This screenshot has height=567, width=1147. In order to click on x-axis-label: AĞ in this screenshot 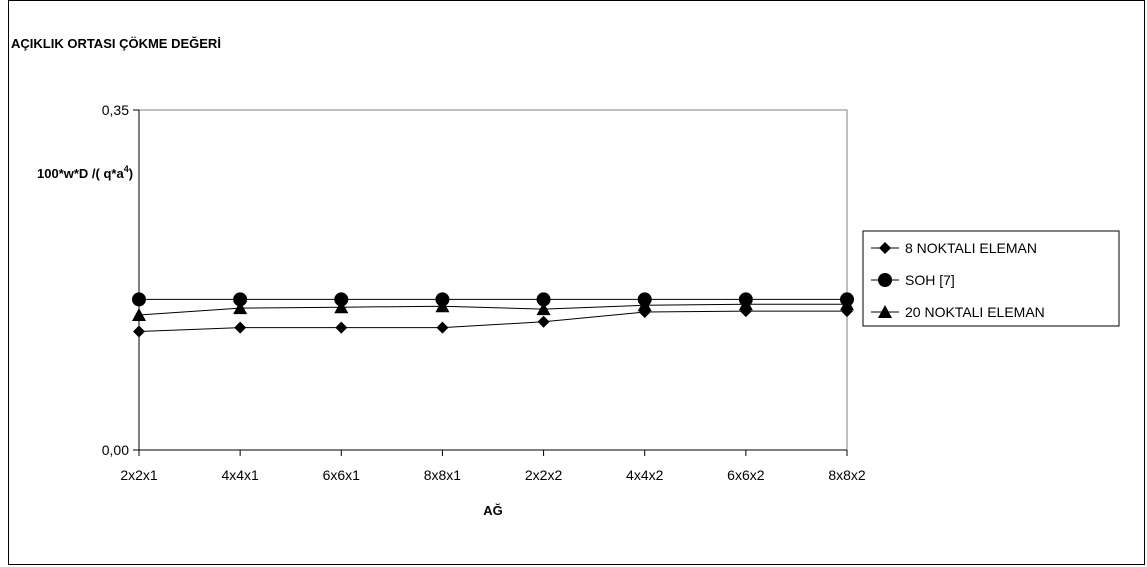, I will do `click(493, 510)`.